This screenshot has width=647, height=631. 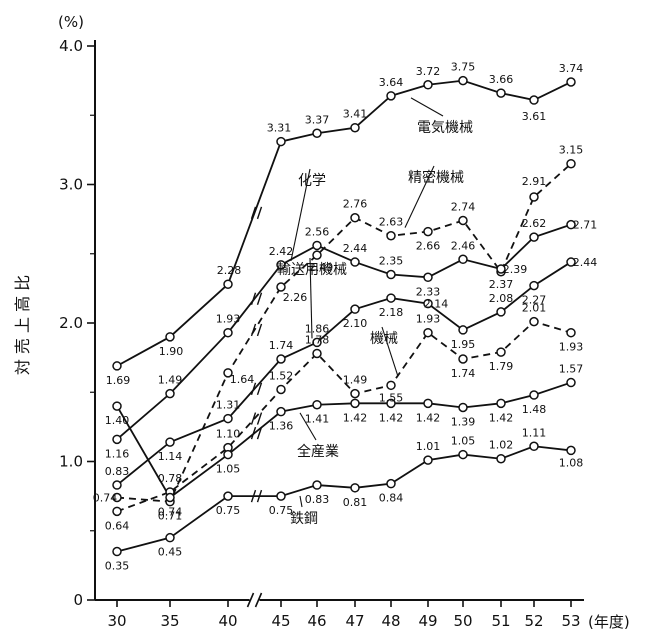 I want to click on data-label: 2.14, so click(x=436, y=304).